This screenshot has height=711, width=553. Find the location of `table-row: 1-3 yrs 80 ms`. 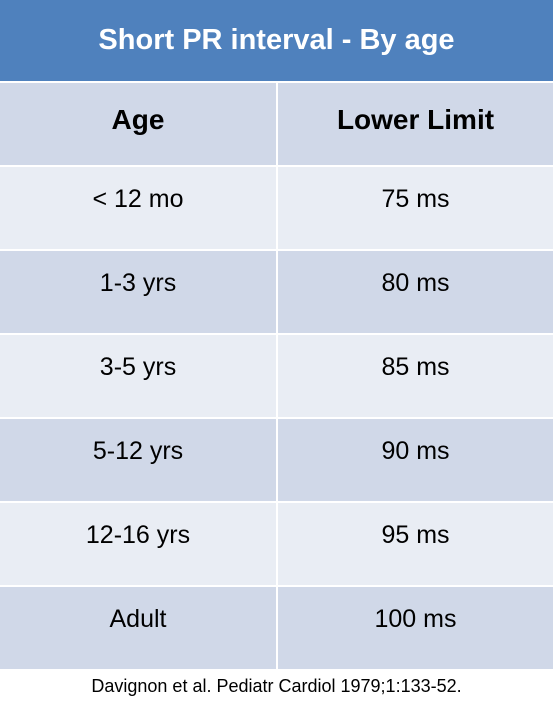

table-row: 1-3 yrs 80 ms is located at coordinates (276, 292).